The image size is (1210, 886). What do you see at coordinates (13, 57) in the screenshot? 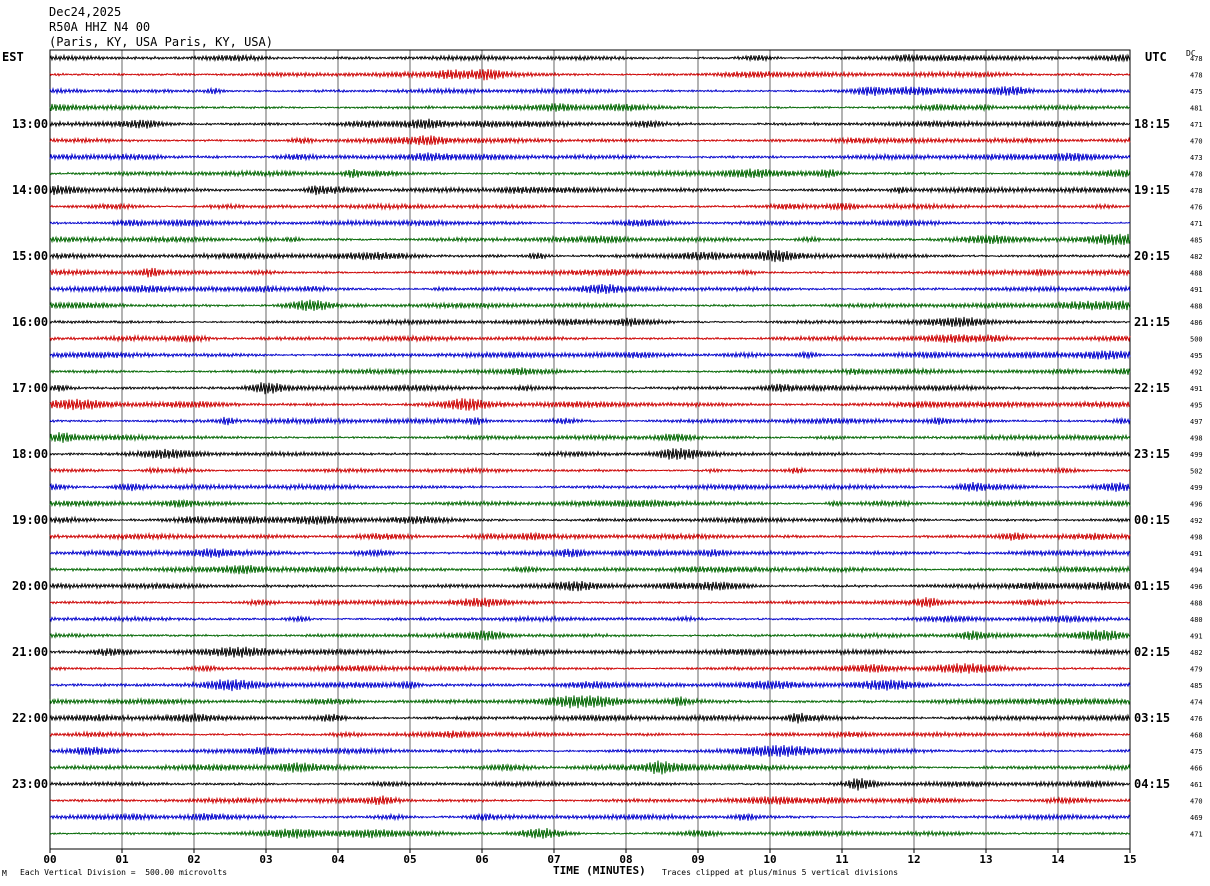
I see `left-timezone-label: EST` at bounding box center [13, 57].